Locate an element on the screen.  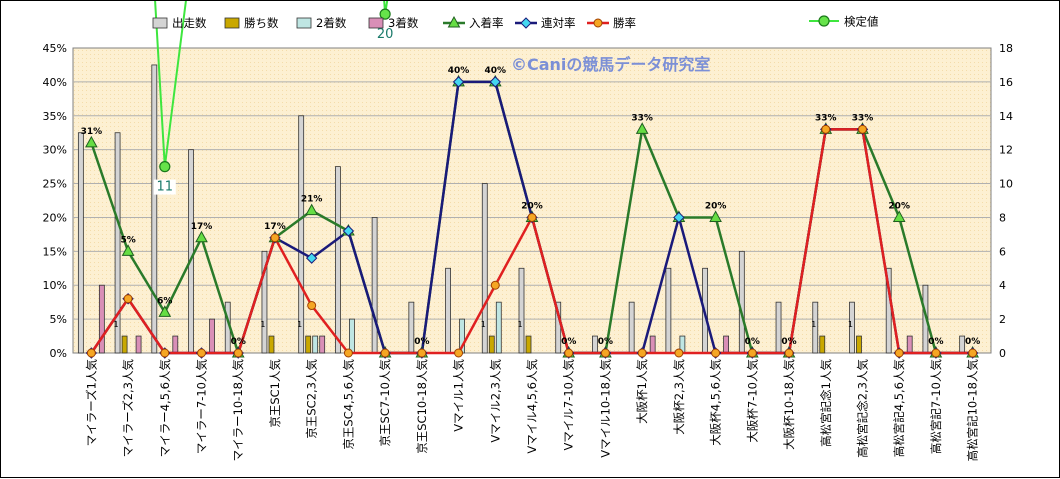
left-tick-label: 20% is located at coordinates (55, 217).